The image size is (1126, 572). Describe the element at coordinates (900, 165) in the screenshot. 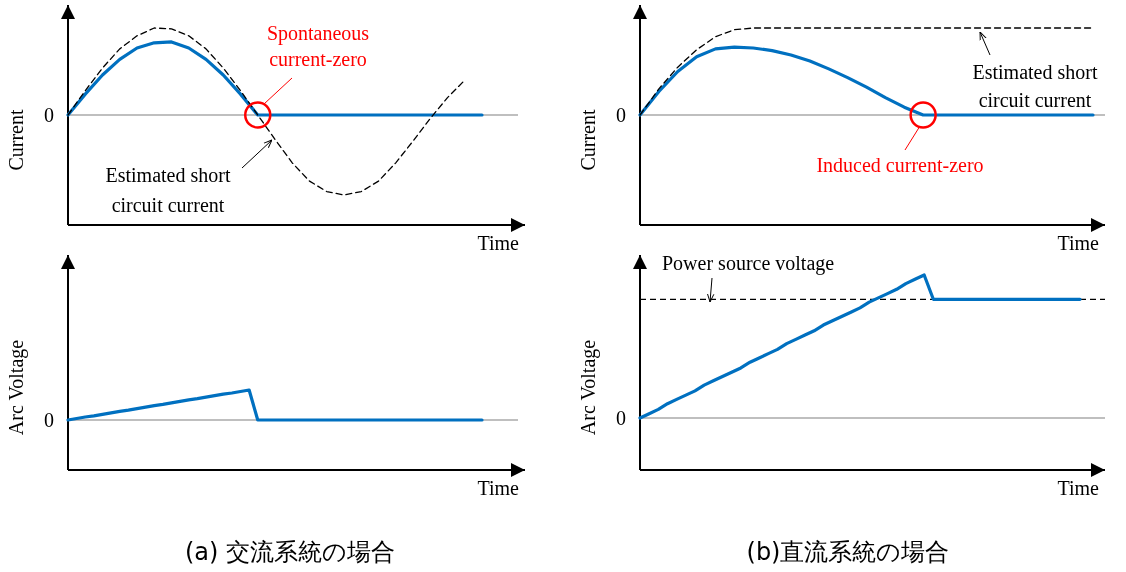

I see `annotation: Induced current-zero` at that location.